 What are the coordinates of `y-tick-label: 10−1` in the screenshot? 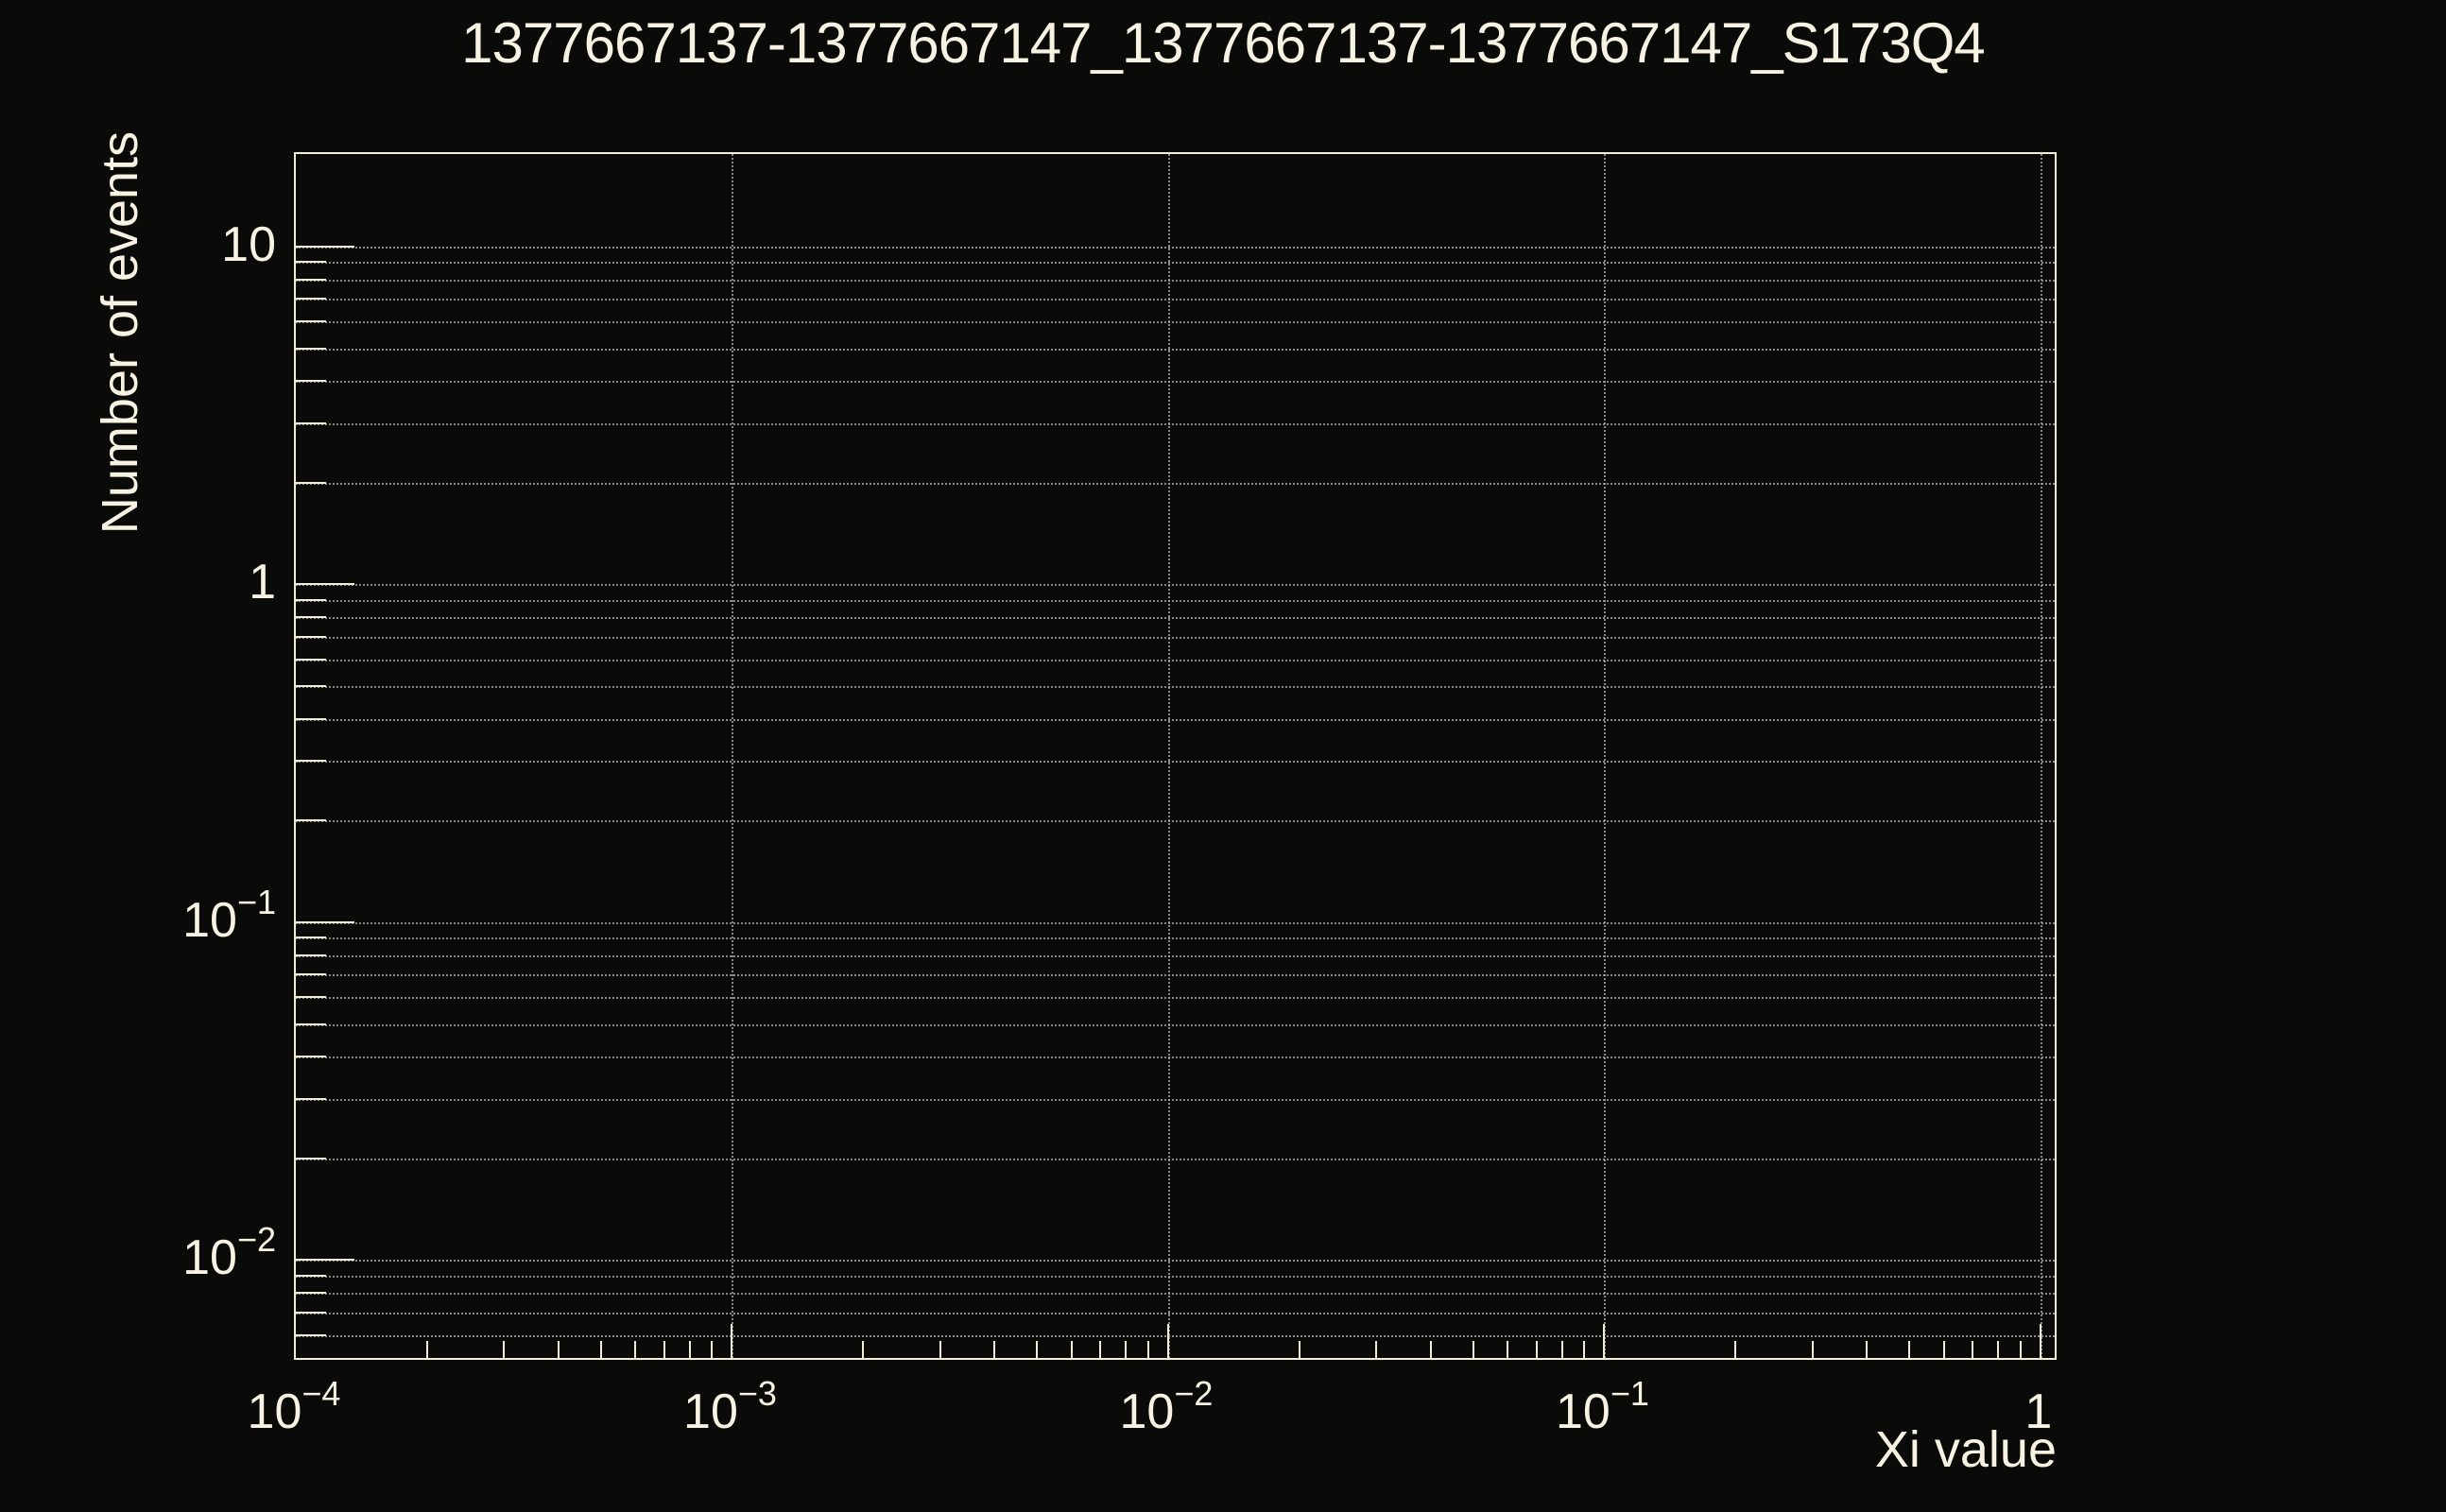 It's located at (138, 916).